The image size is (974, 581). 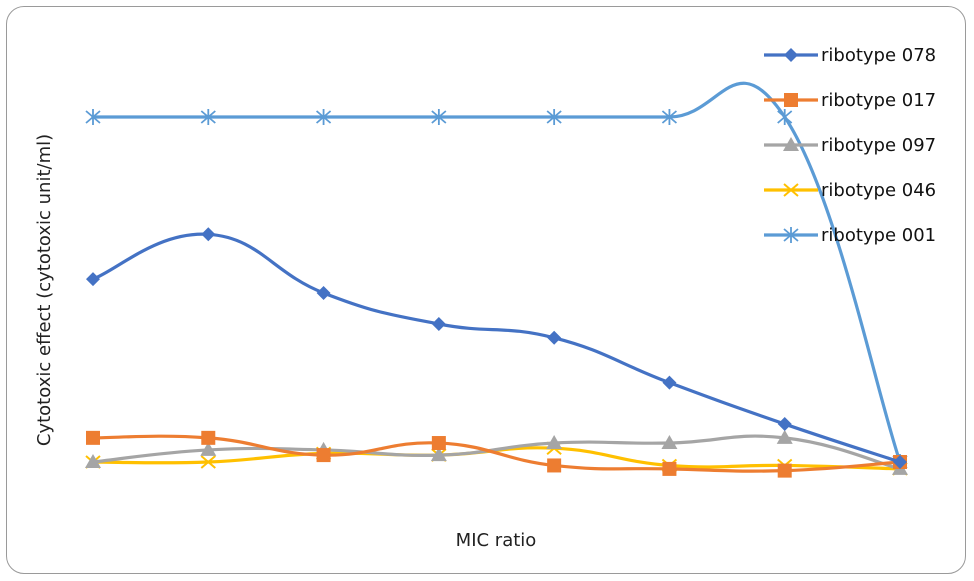 I want to click on legend-label-4: ribotype 001, so click(x=878, y=235).